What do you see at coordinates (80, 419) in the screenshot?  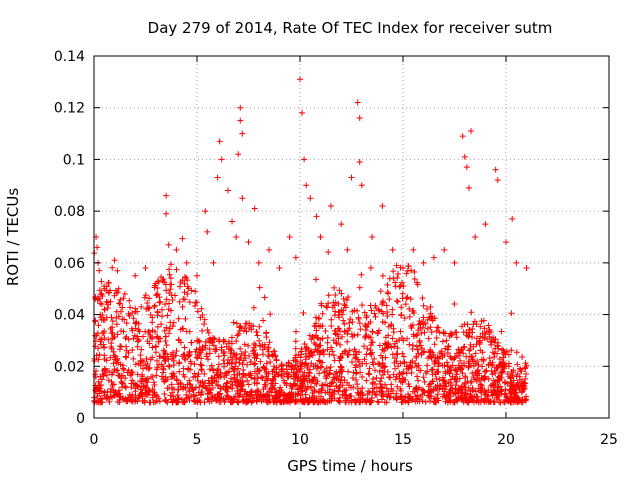 I see `y-tick-label: 0` at bounding box center [80, 419].